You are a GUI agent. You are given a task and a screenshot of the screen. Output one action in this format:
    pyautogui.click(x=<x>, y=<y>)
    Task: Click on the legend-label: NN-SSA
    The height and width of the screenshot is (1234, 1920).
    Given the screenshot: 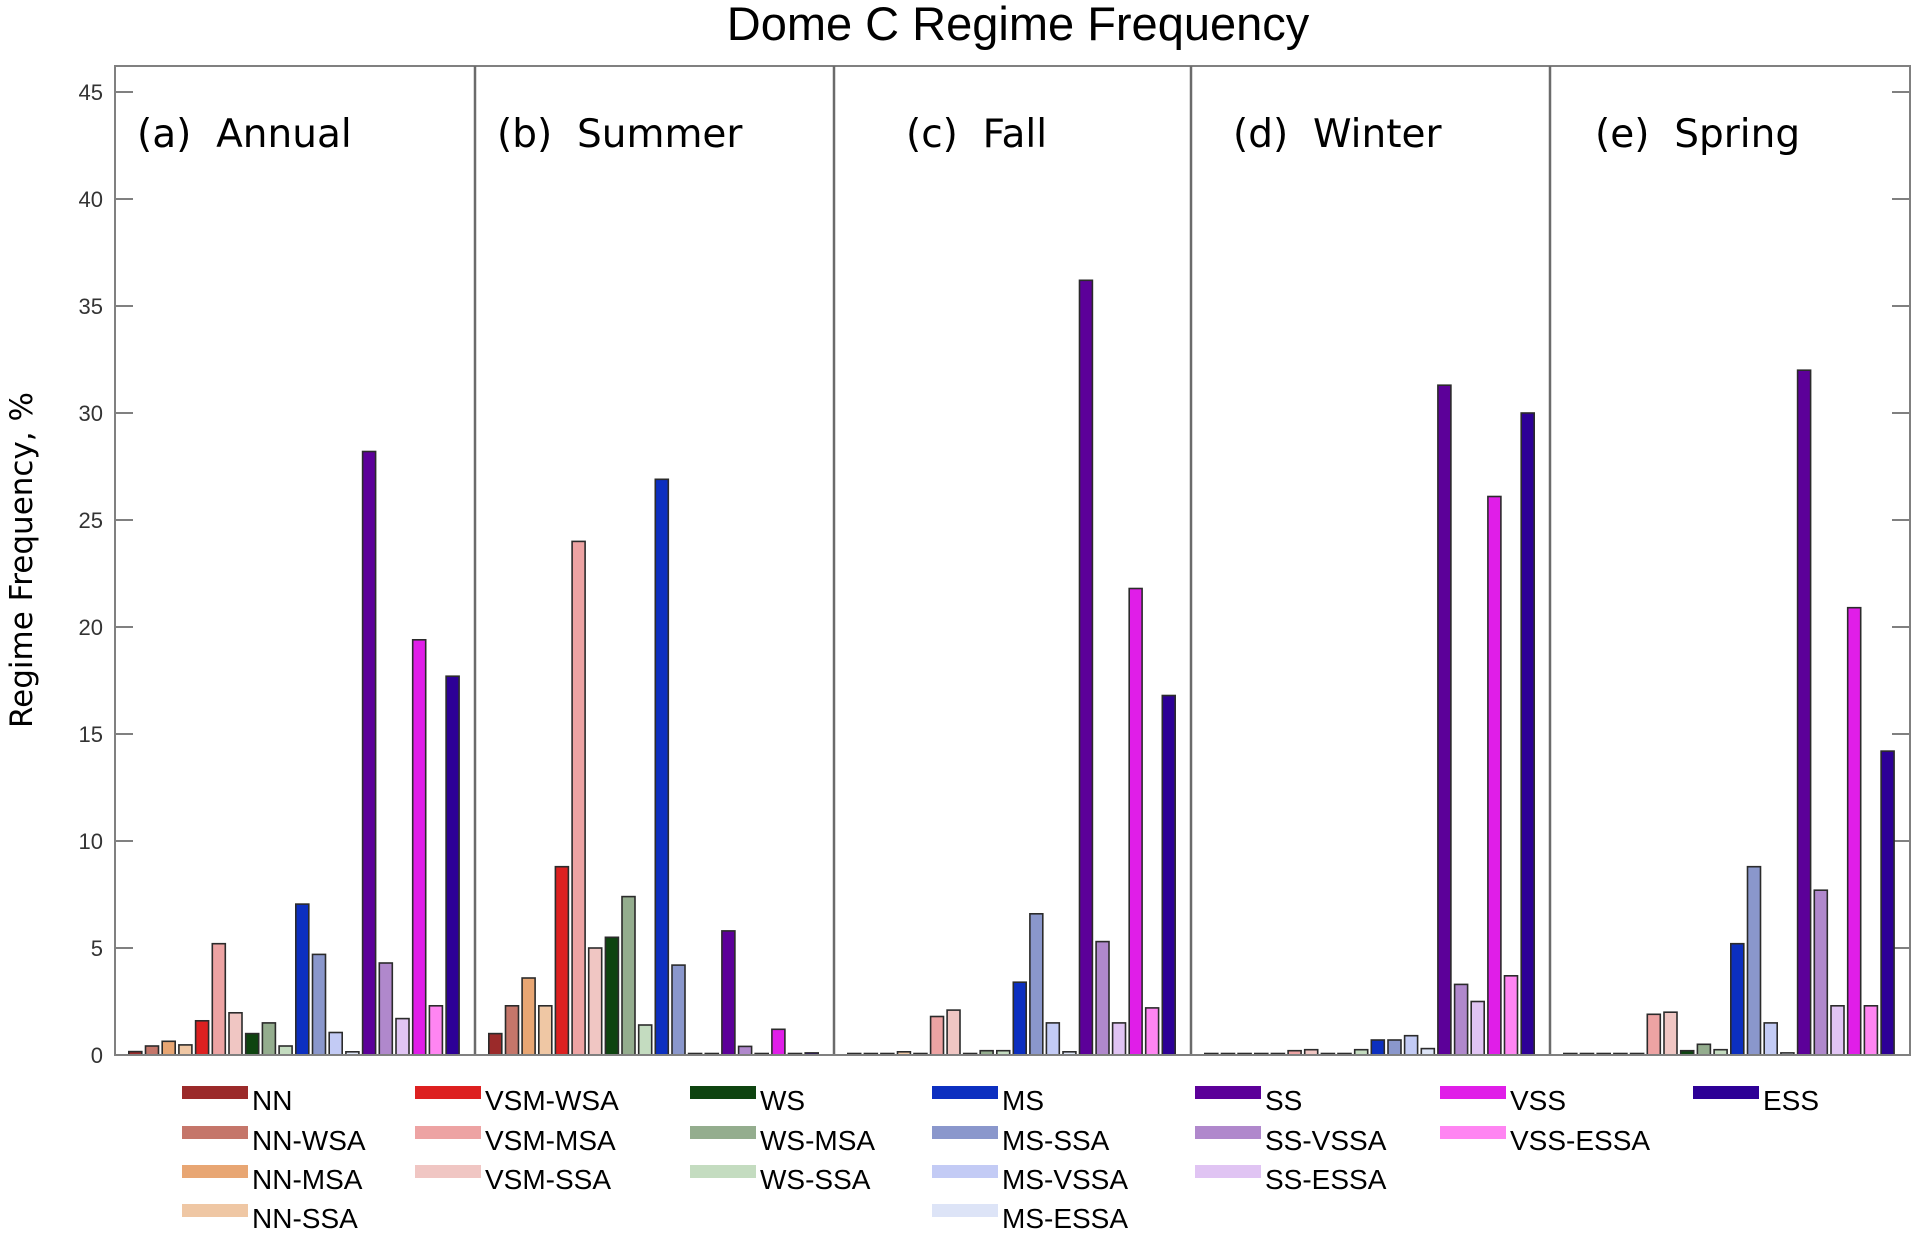 What is the action you would take?
    pyautogui.click(x=305, y=1218)
    